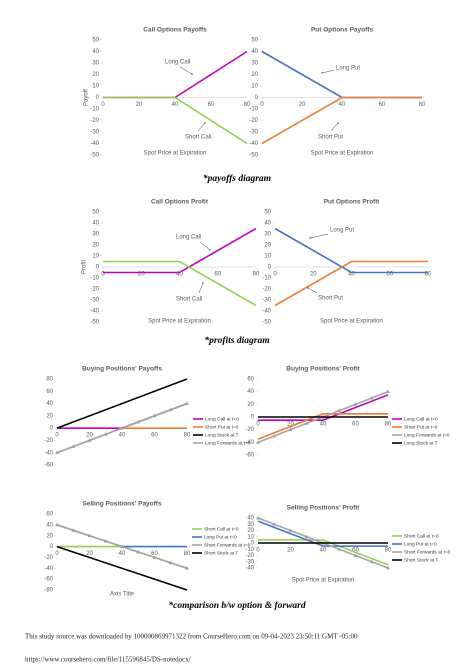 The width and height of the screenshot is (474, 670). I want to click on x-axis-label: Axis Title, so click(122, 595).